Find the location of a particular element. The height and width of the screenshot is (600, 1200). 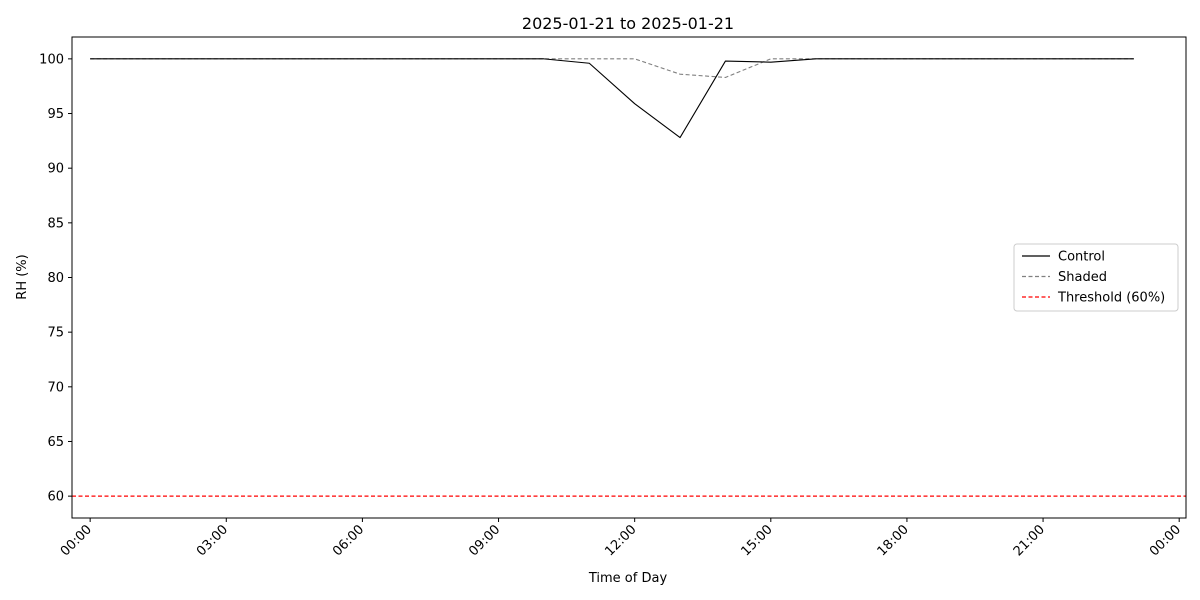

x-axis-title: Time of Day is located at coordinates (628, 578).